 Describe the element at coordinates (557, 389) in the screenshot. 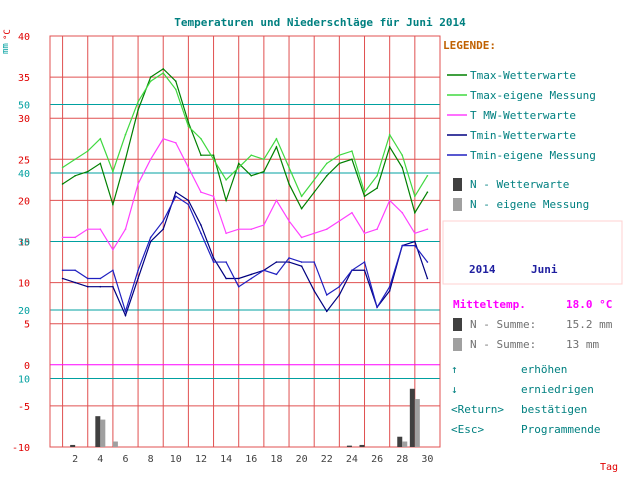

I see `help-action: erniedrigen` at that location.